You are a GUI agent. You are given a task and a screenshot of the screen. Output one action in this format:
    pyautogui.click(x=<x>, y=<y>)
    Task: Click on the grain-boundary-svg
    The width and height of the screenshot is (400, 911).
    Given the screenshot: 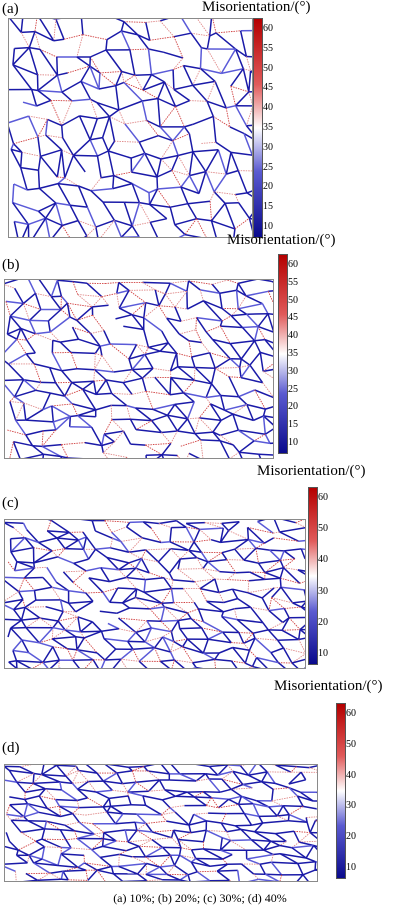 What is the action you would take?
    pyautogui.click(x=155, y=594)
    